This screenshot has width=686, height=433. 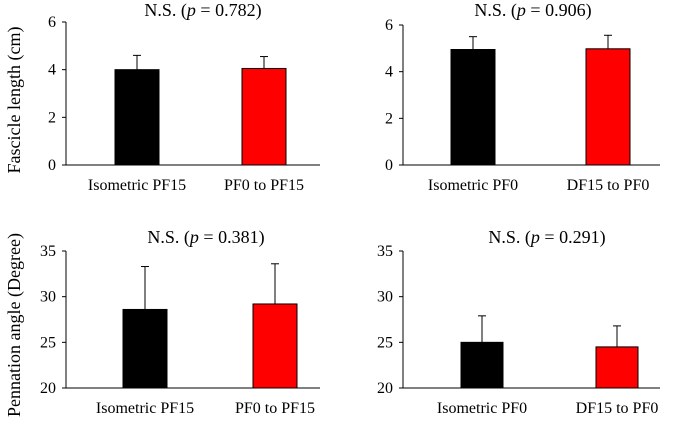 I want to click on chart-title: N.S. (p = 0.291), so click(x=546, y=237).